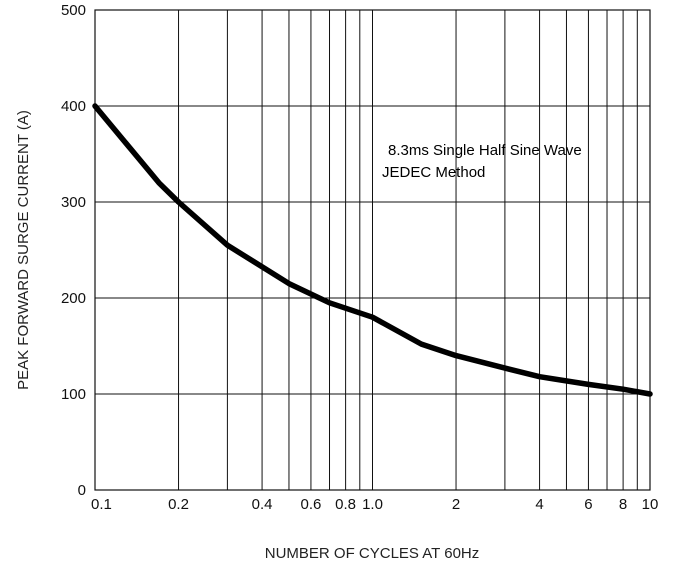 The image size is (674, 569). What do you see at coordinates (311, 504) in the screenshot?
I see `x-tick-label: 0.6` at bounding box center [311, 504].